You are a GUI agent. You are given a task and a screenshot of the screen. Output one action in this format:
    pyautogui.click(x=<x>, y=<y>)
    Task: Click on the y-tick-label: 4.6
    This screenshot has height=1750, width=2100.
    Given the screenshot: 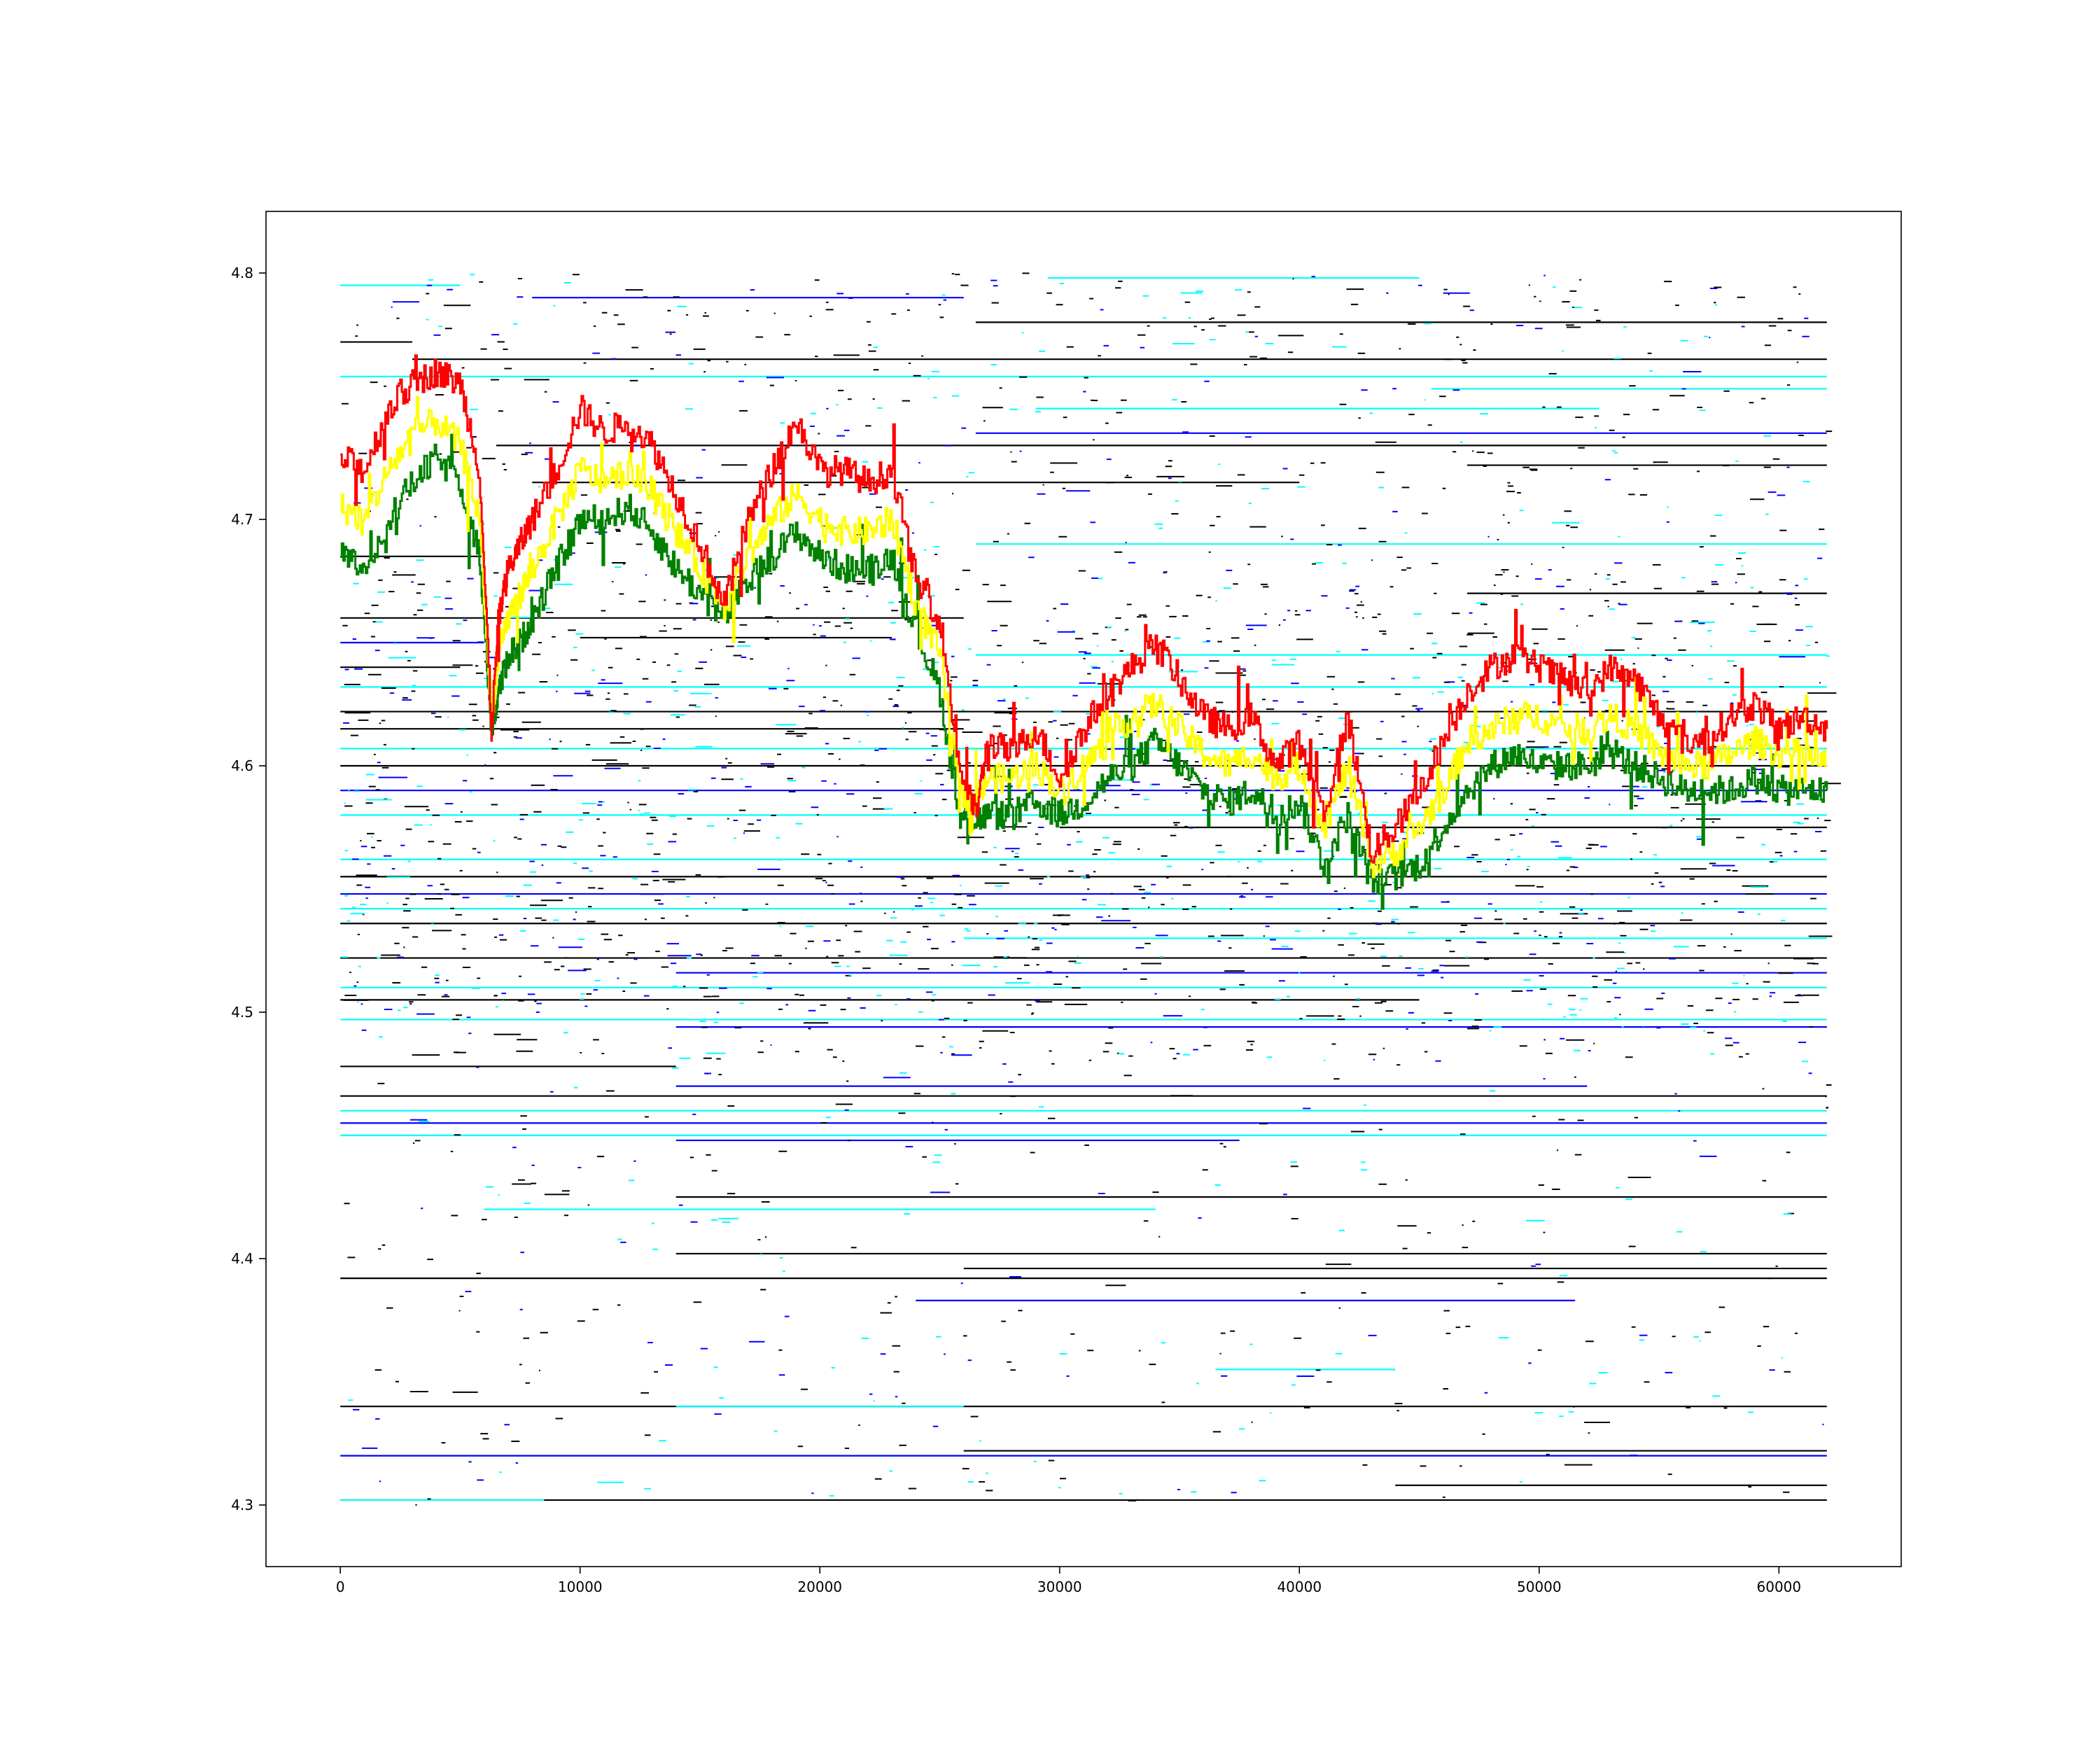 What is the action you would take?
    pyautogui.click(x=242, y=765)
    